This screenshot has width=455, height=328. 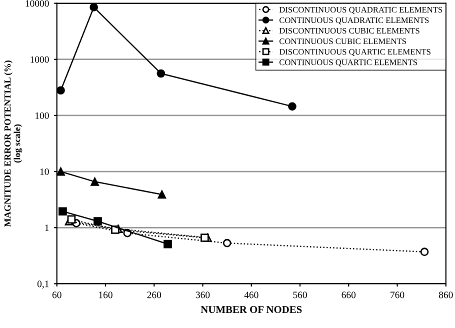 I want to click on legend-label: CONTINUOUS QUADRATIC ELEMENTS, so click(x=354, y=20).